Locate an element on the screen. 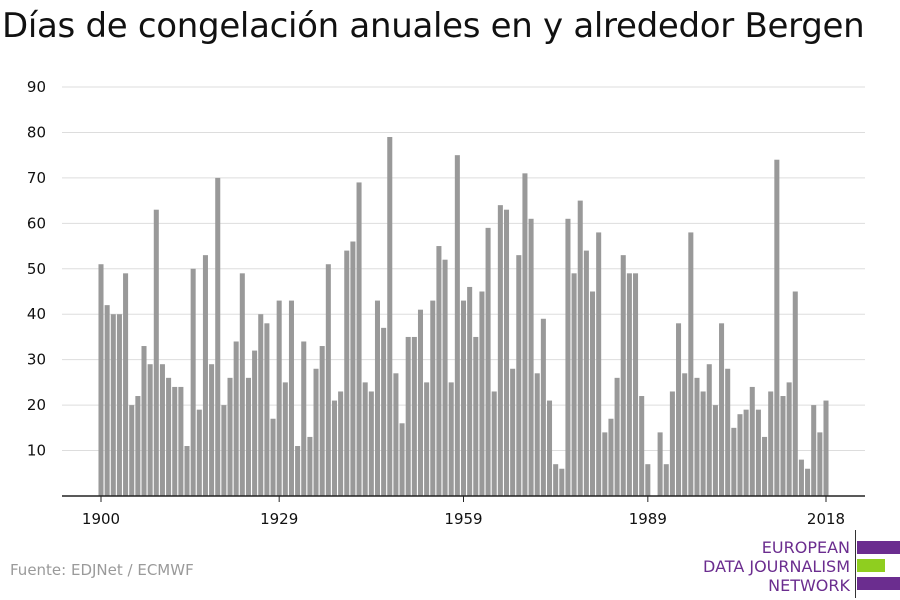 This screenshot has height=600, width=900. logo-bar-green is located at coordinates (871, 565).